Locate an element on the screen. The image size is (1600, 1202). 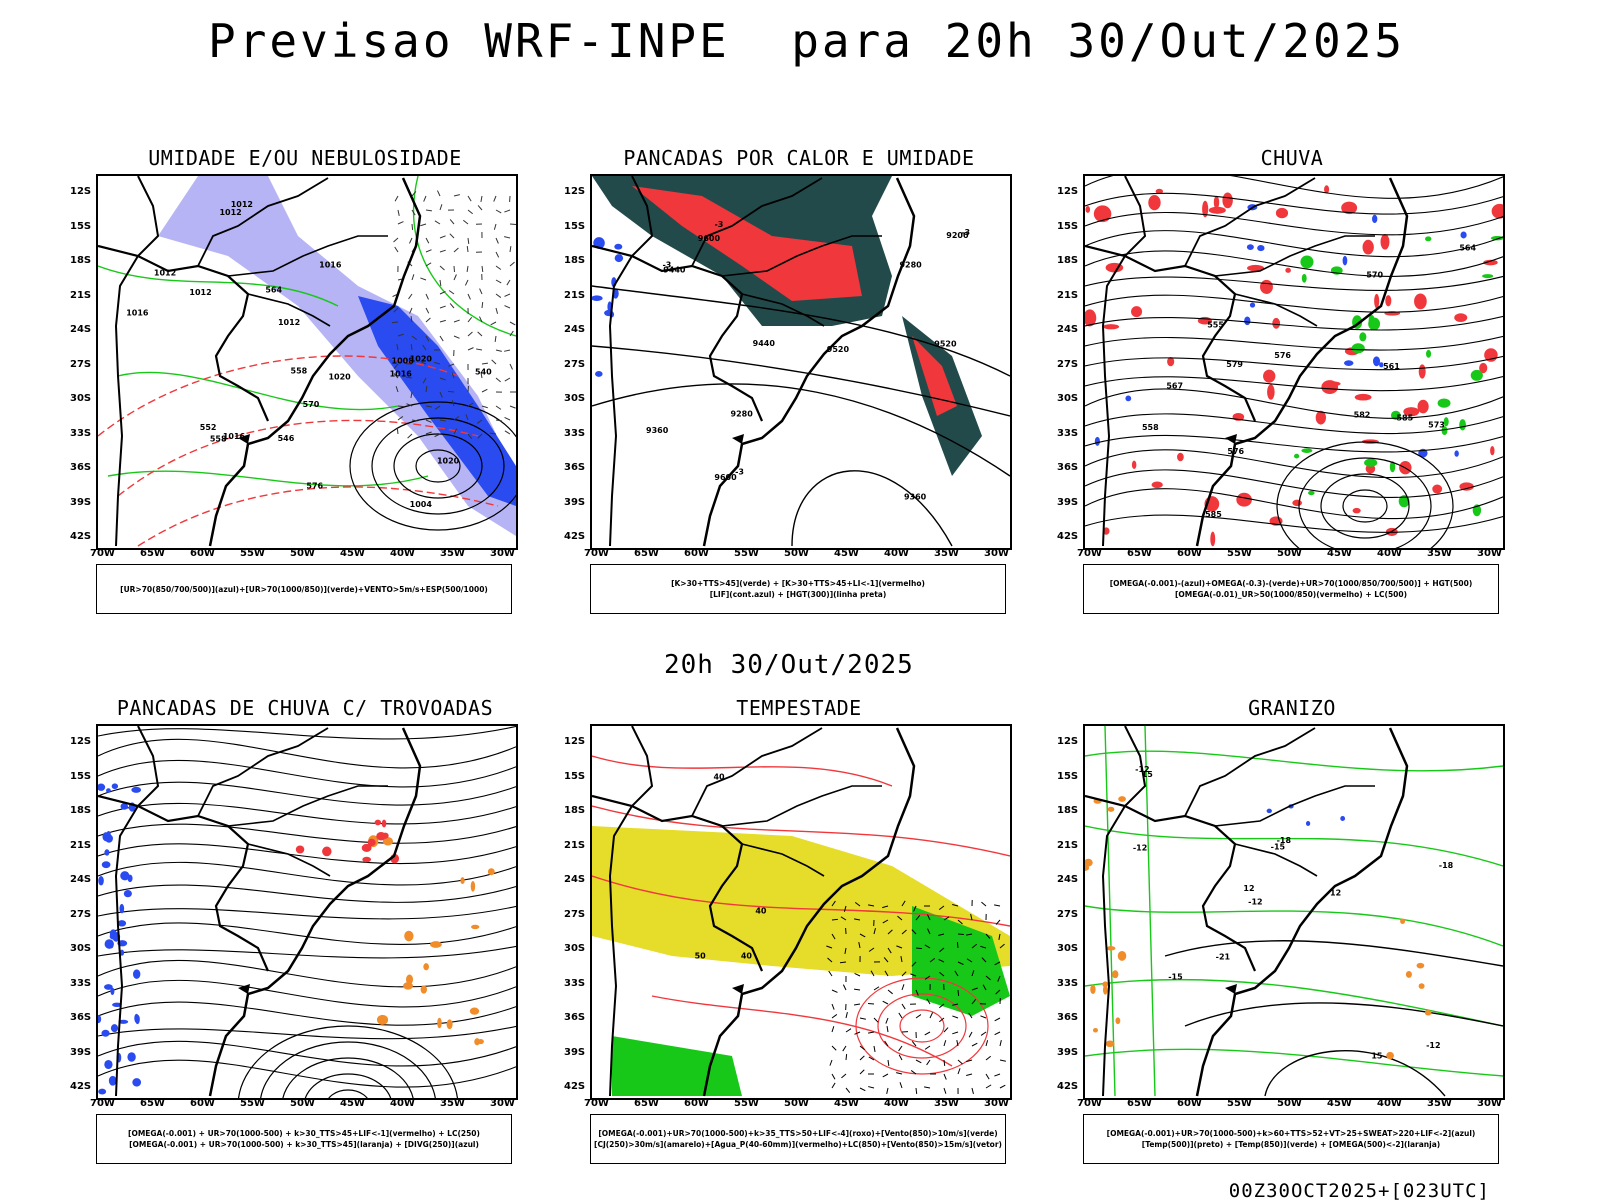
lon-tick-label: 55W is located at coordinates (1239, 1103).